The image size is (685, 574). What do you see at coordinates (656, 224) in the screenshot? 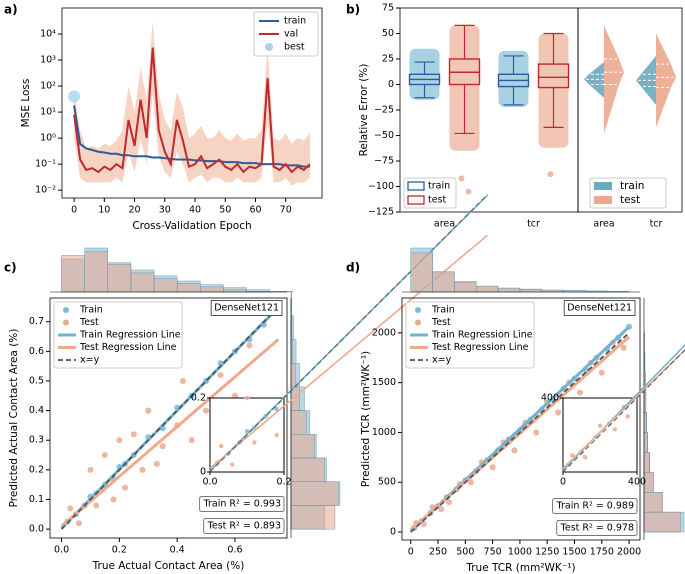
I see `x-tick-label: tcr` at bounding box center [656, 224].